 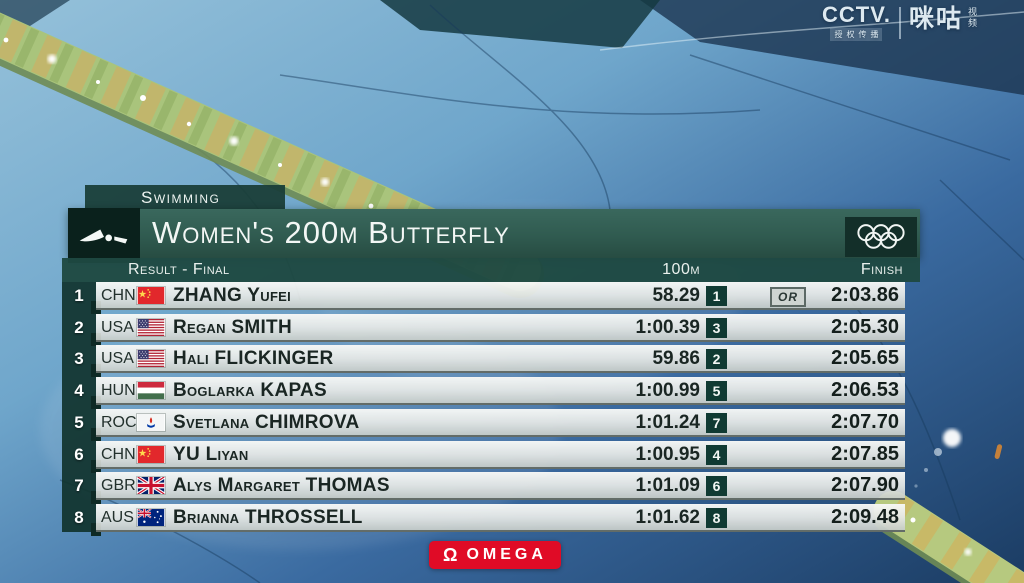 What do you see at coordinates (716, 359) in the screenshot?
I see `split-rank-badge: 2` at bounding box center [716, 359].